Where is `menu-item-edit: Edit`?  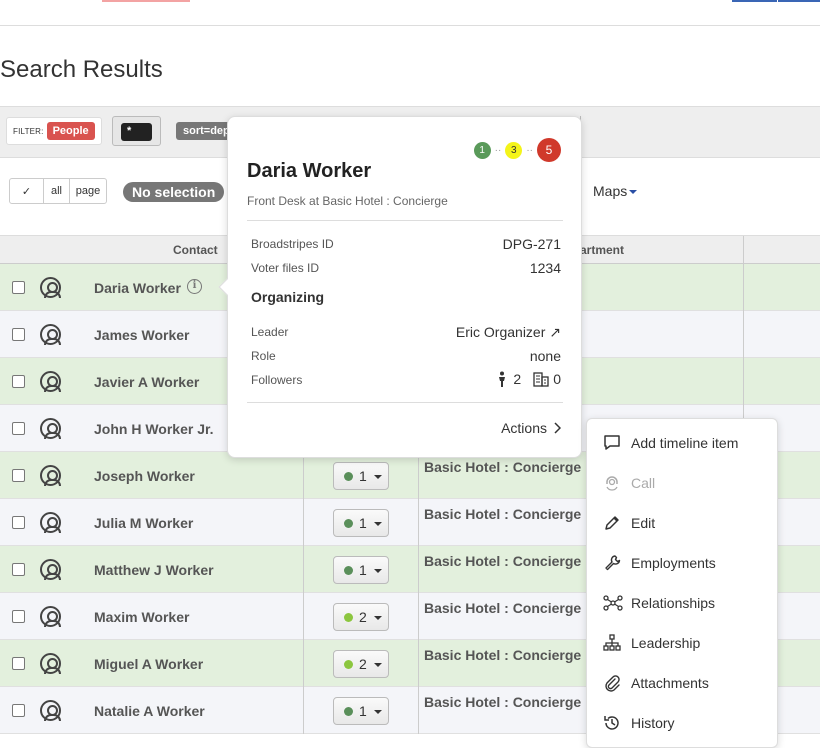
menu-item-edit: Edit is located at coordinates (629, 523).